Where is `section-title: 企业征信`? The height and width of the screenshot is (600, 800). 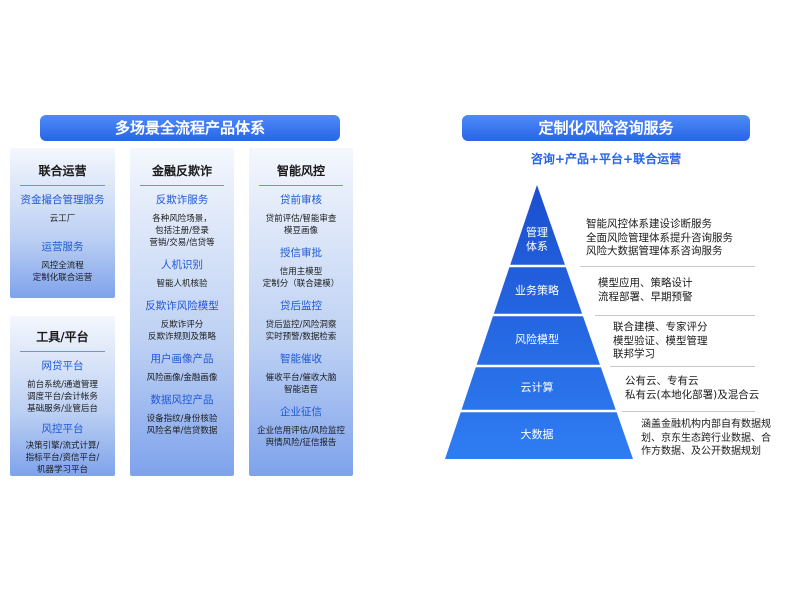
section-title: 企业征信 is located at coordinates (301, 412).